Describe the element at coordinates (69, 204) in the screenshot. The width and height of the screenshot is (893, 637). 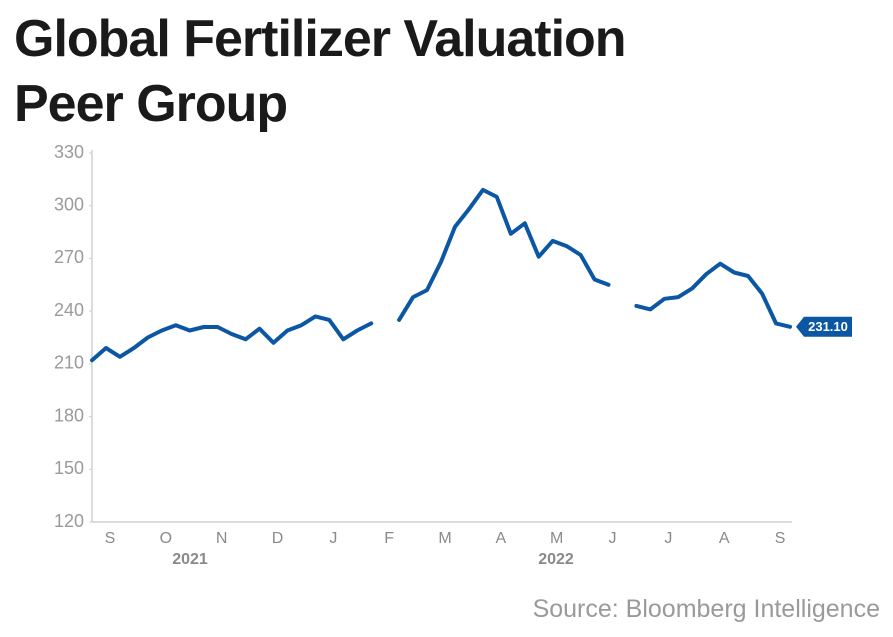
I see `y-tick-label: 300` at that location.